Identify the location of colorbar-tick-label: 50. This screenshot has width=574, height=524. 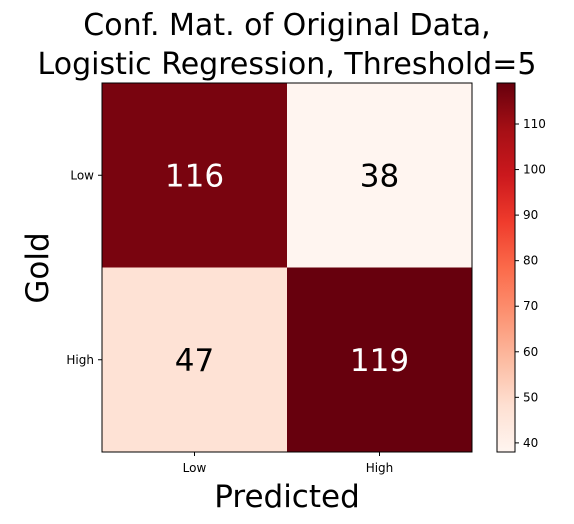
(530, 397).